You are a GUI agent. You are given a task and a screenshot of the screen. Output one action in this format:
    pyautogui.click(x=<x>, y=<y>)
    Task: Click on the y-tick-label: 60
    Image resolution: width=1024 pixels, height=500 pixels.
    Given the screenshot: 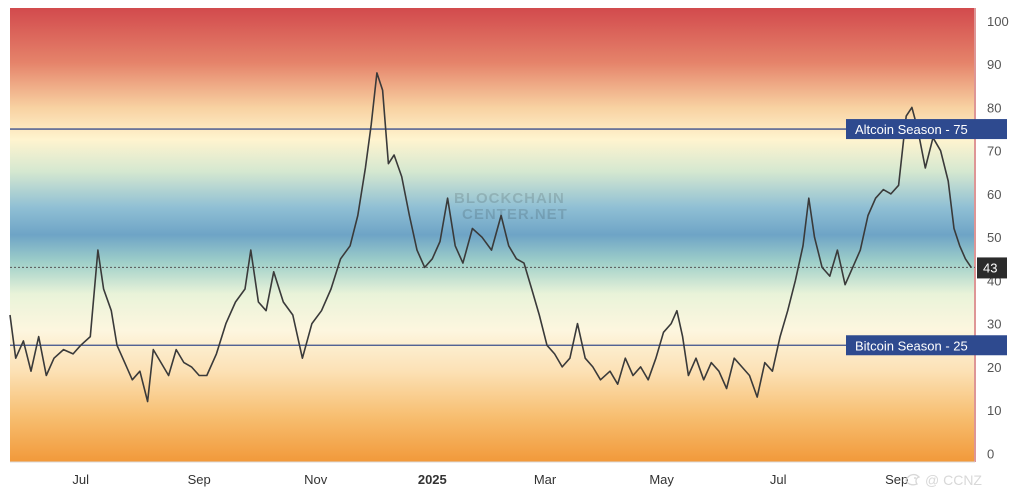 What is the action you would take?
    pyautogui.click(x=994, y=194)
    